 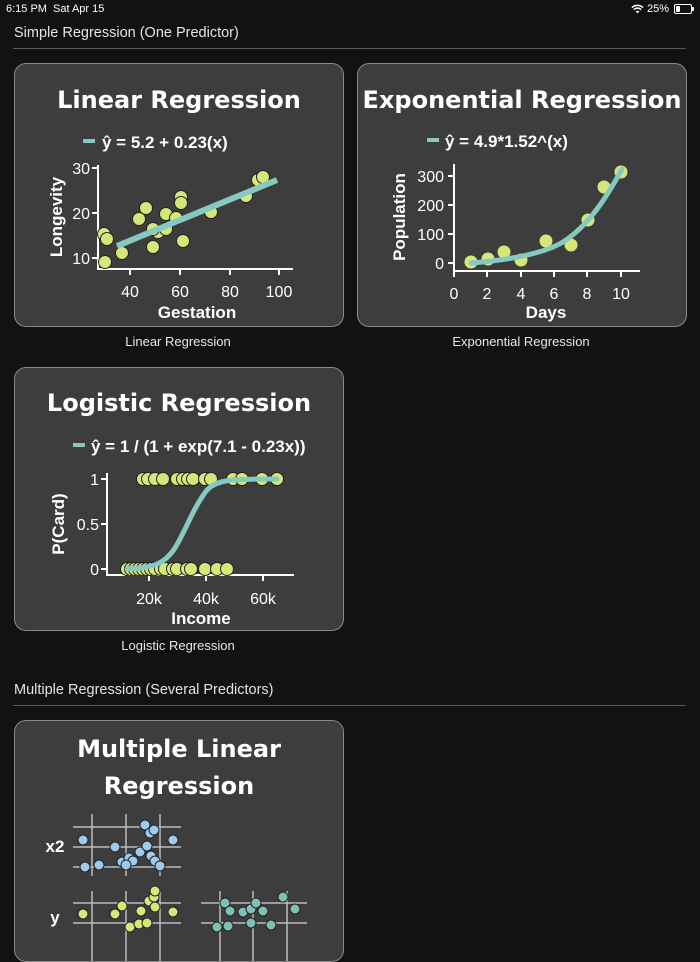 What do you see at coordinates (55, 917) in the screenshot?
I see `row-label-y: y` at bounding box center [55, 917].